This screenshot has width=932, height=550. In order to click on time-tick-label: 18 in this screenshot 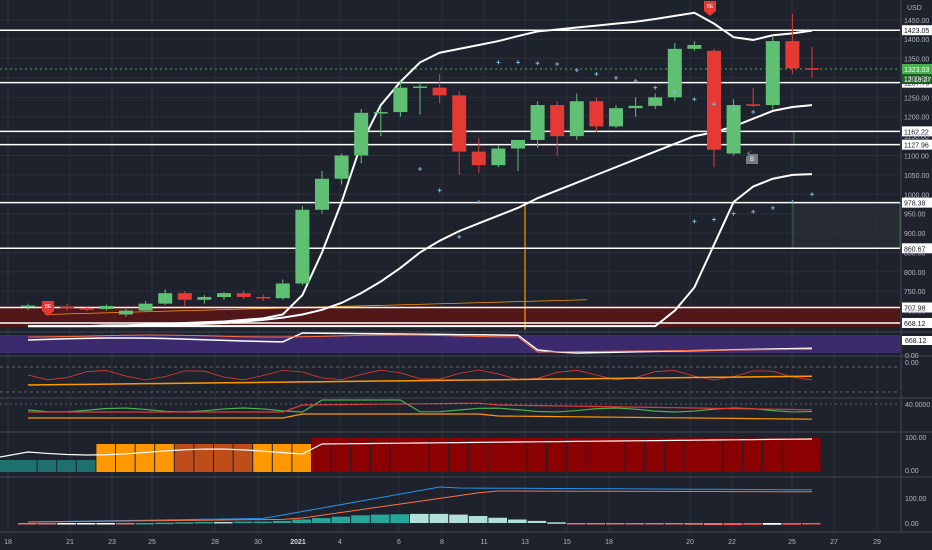, I will do `click(8, 542)`.